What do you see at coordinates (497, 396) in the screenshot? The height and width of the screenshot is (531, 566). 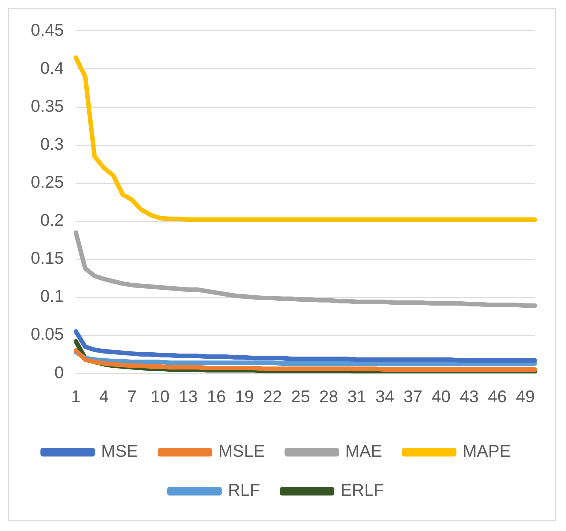 I see `x-tick-label: 46` at bounding box center [497, 396].